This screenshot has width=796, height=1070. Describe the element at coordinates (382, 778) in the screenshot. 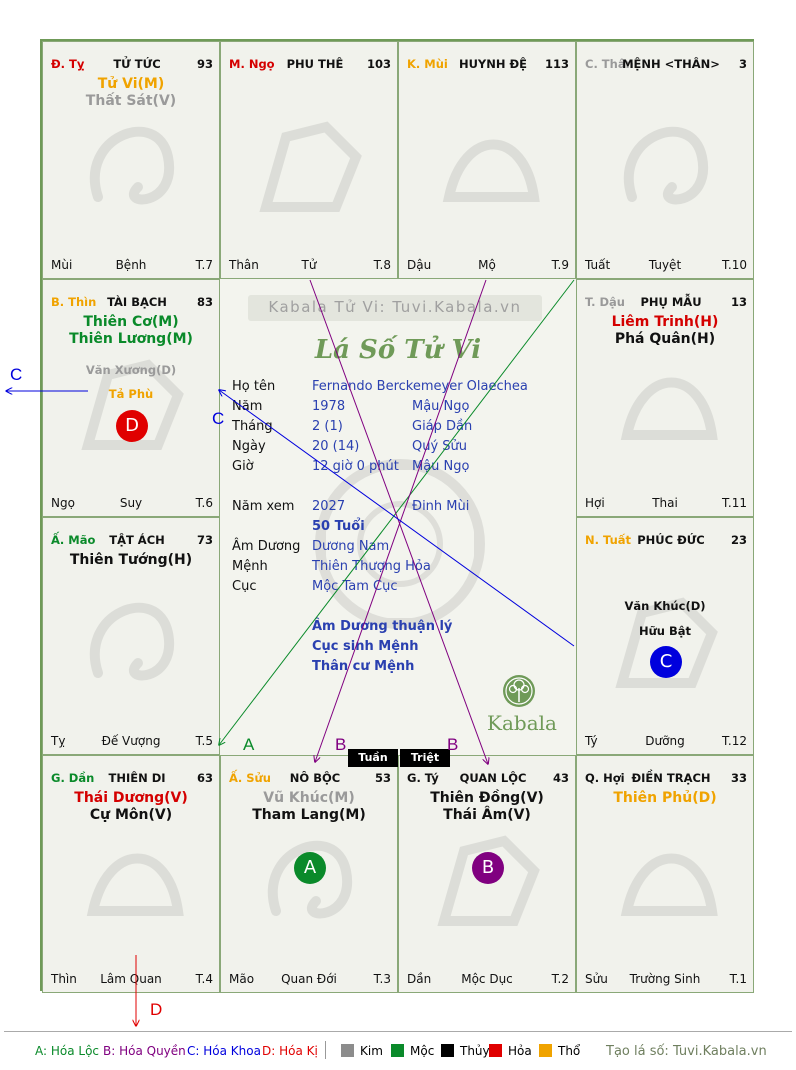

I see `palace-age-count: 53` at that location.